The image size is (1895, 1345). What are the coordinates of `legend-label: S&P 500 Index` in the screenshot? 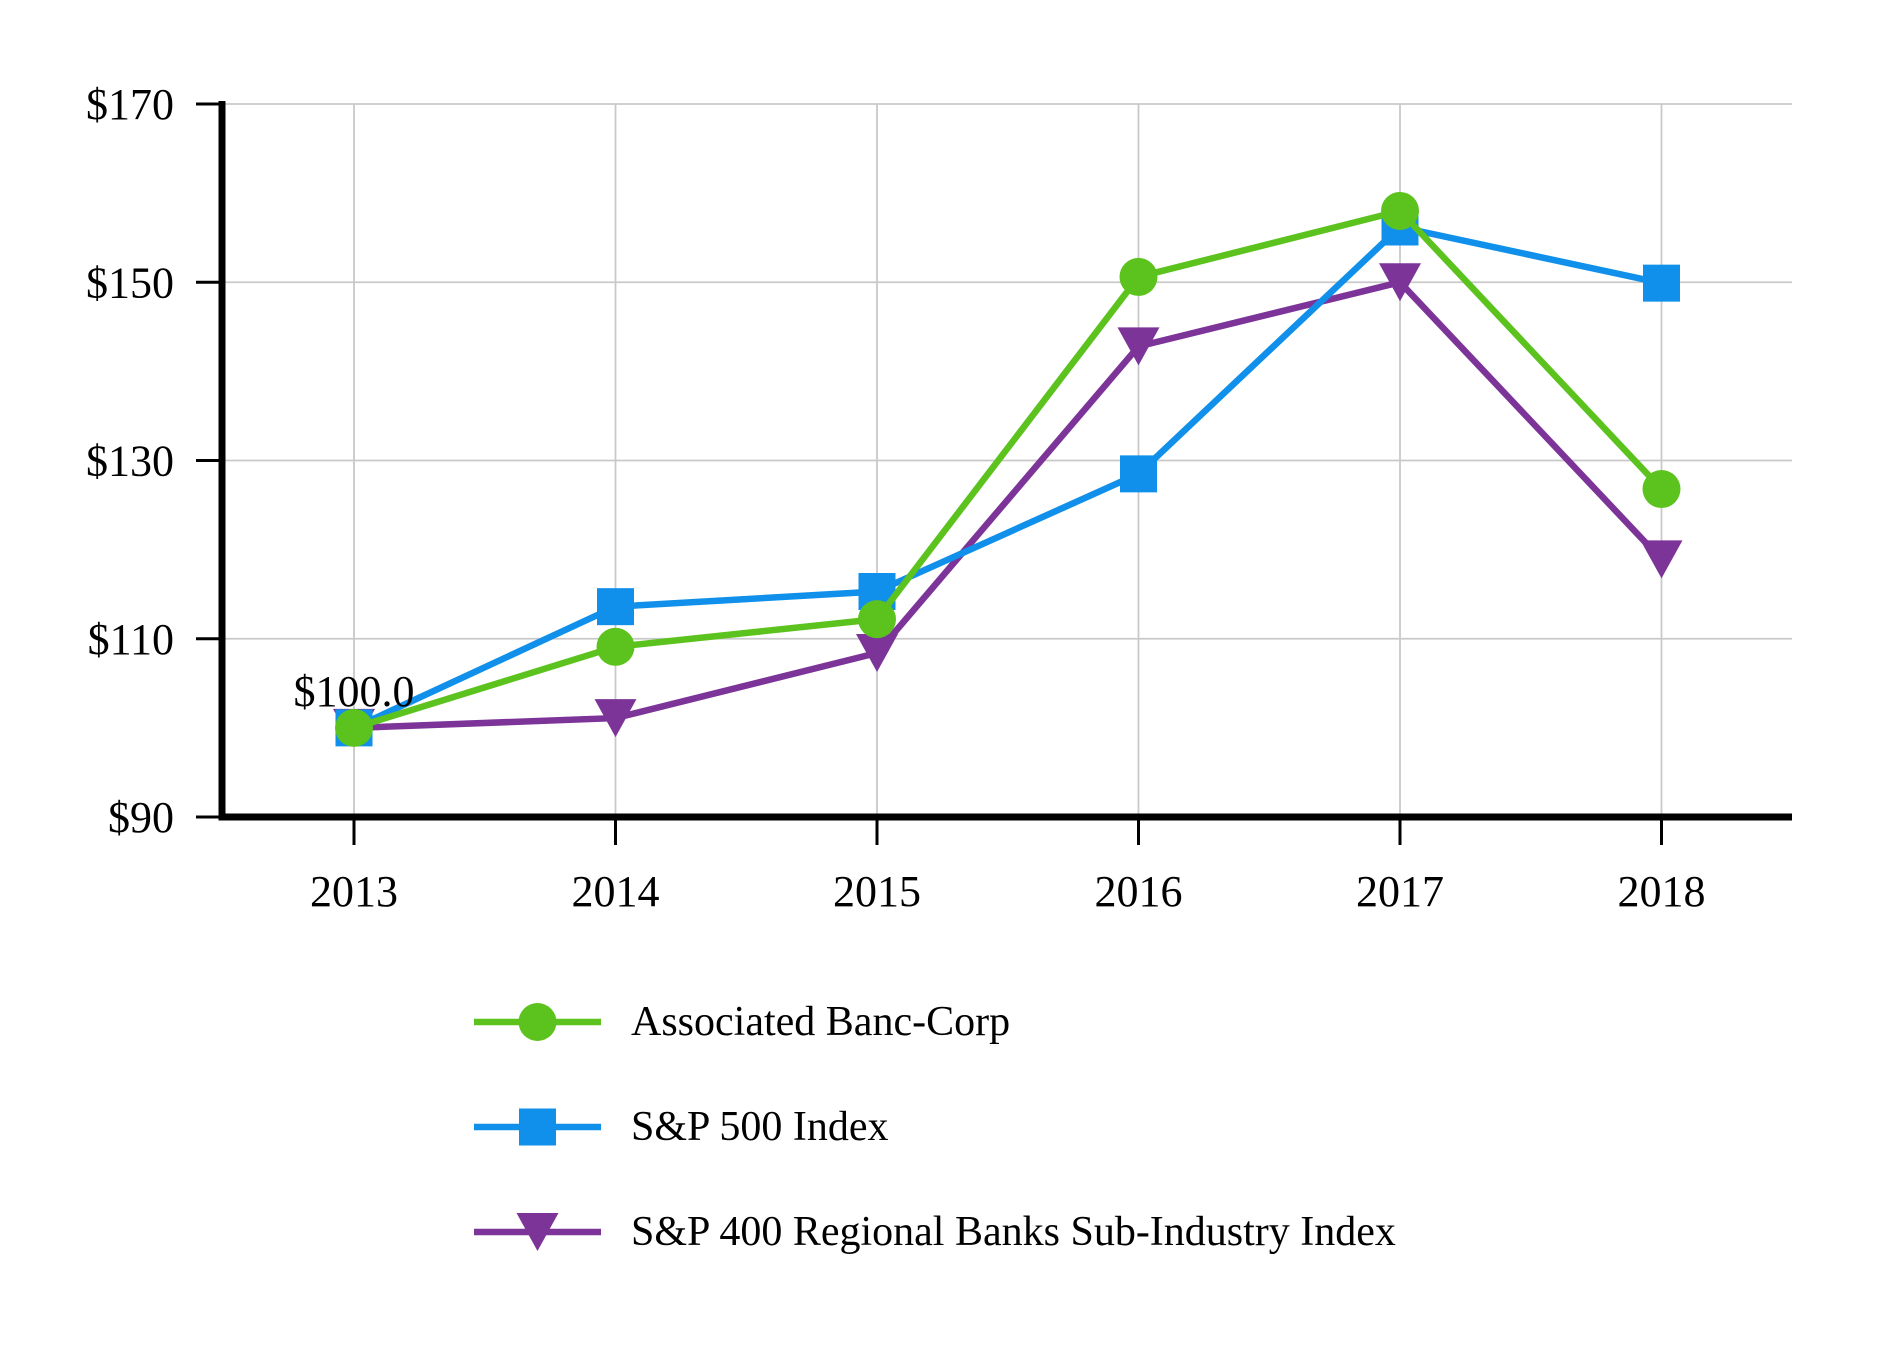 It's located at (760, 1127).